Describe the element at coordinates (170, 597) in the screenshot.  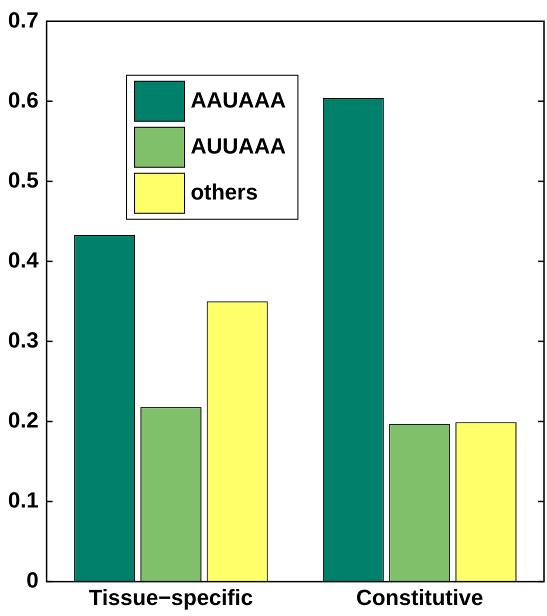
I see `x-tick-label: Tissue−specific` at that location.